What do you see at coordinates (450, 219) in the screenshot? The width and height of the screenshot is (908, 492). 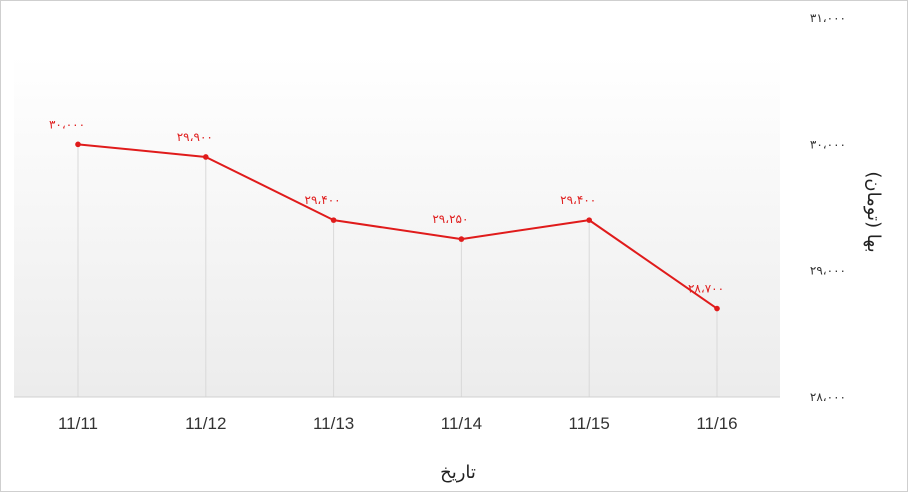 I see `data-label: ۲۹،۲۵۰` at bounding box center [450, 219].